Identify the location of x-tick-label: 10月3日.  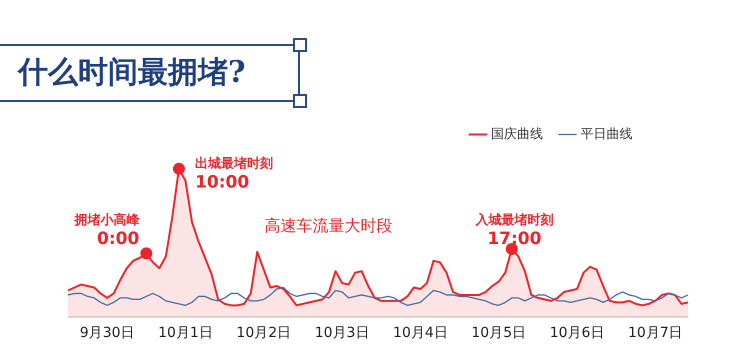
(342, 333).